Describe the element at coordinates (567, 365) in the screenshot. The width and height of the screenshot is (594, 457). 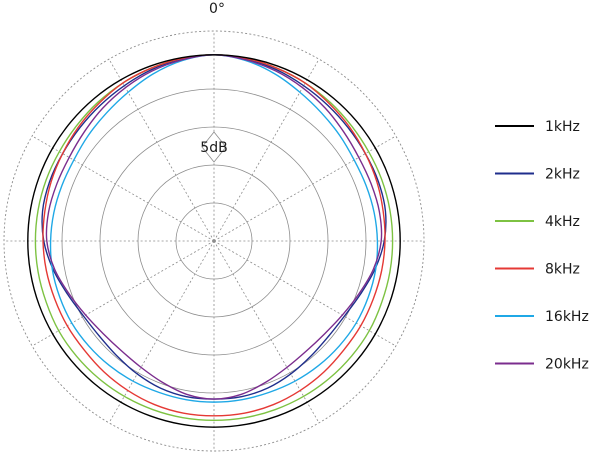
I see `legend-label-20khz: 20kHz` at that location.